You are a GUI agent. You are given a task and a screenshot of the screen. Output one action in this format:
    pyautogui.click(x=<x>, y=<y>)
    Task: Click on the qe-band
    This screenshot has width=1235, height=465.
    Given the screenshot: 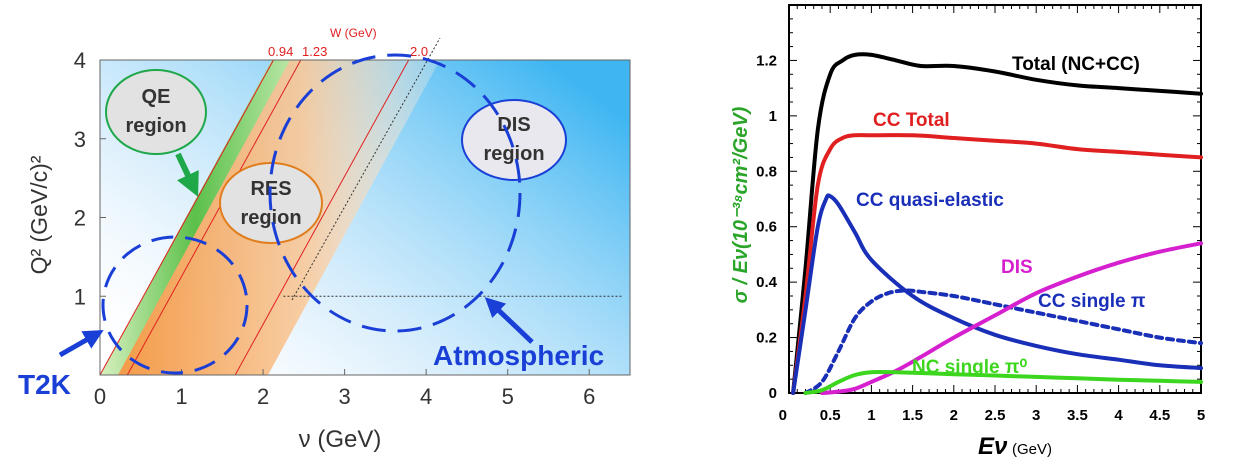 What is the action you would take?
    pyautogui.click(x=195, y=217)
    